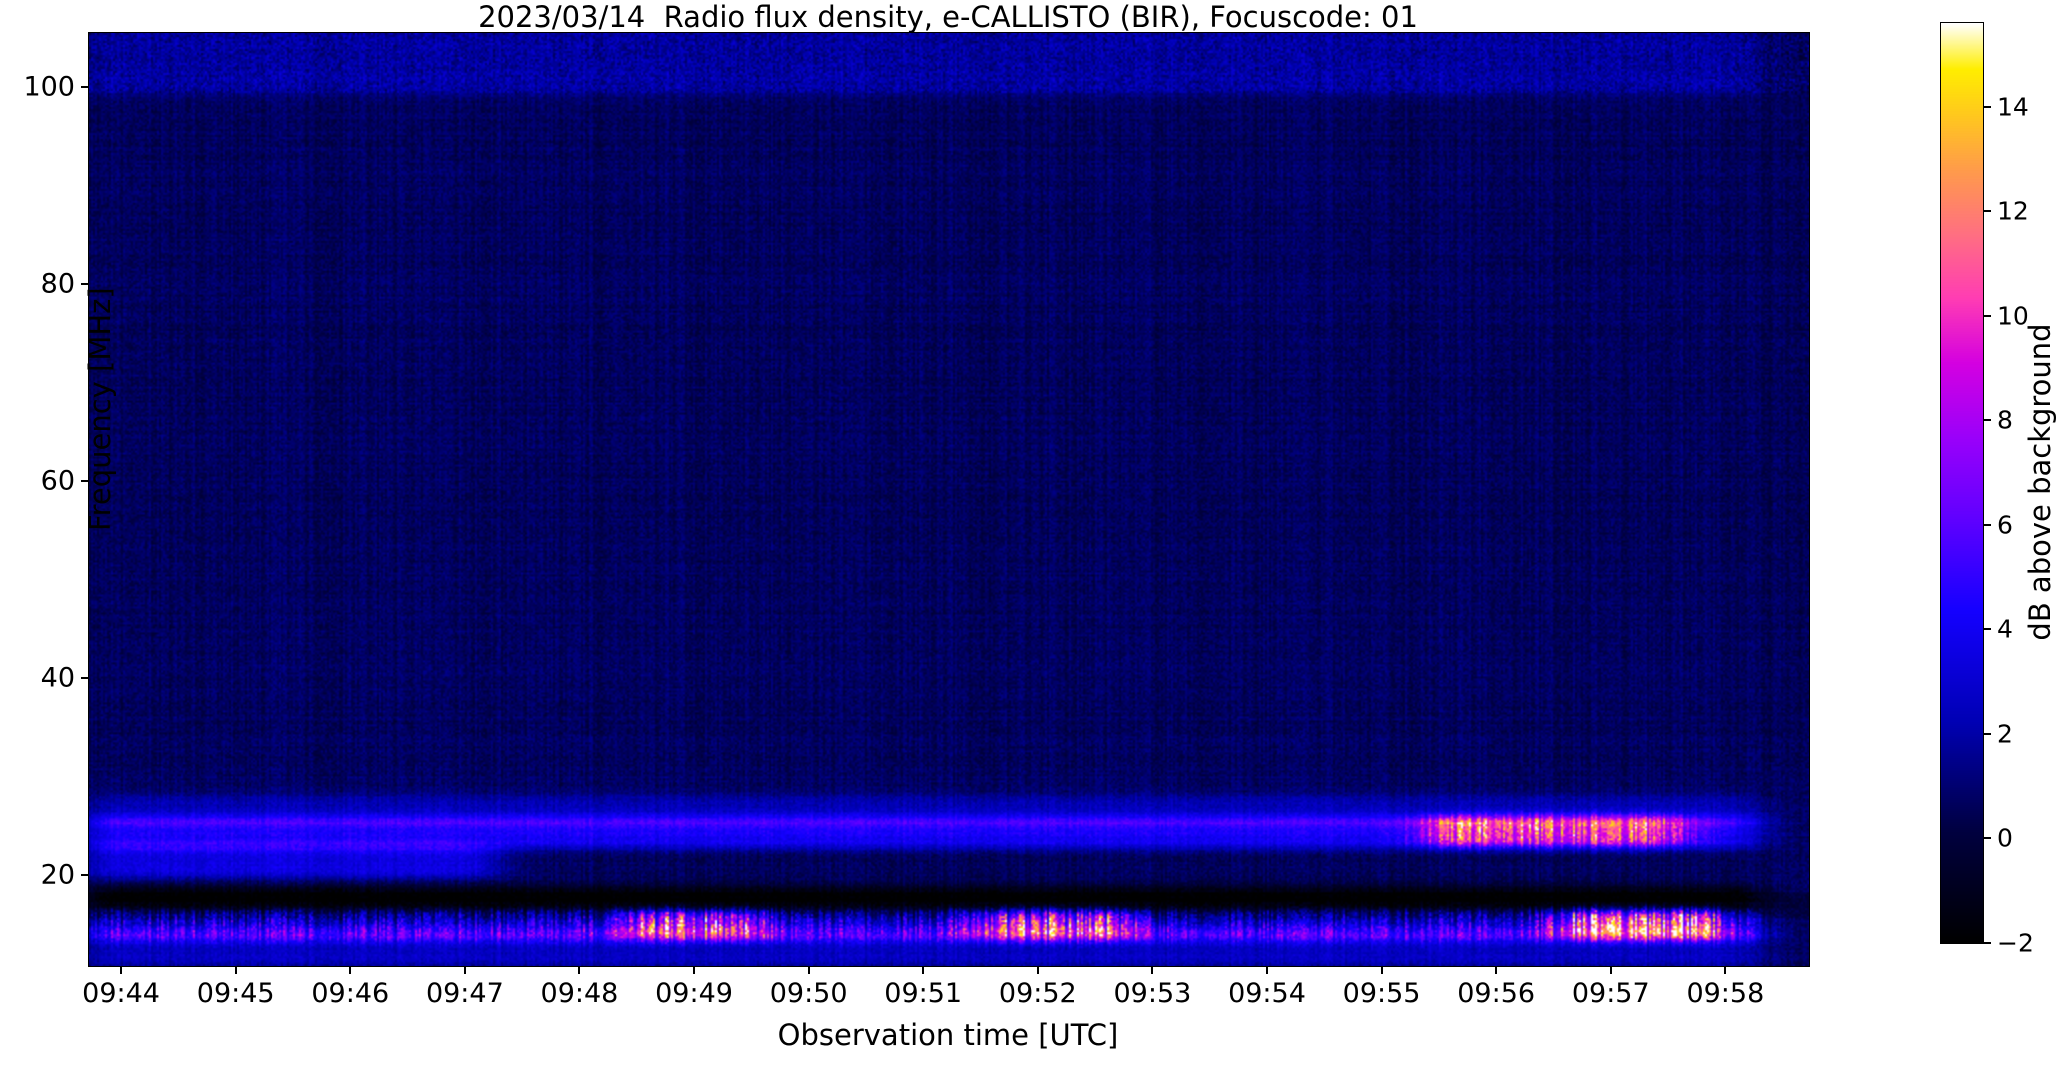  What do you see at coordinates (57, 875) in the screenshot?
I see `y-tick-label: 20` at bounding box center [57, 875].